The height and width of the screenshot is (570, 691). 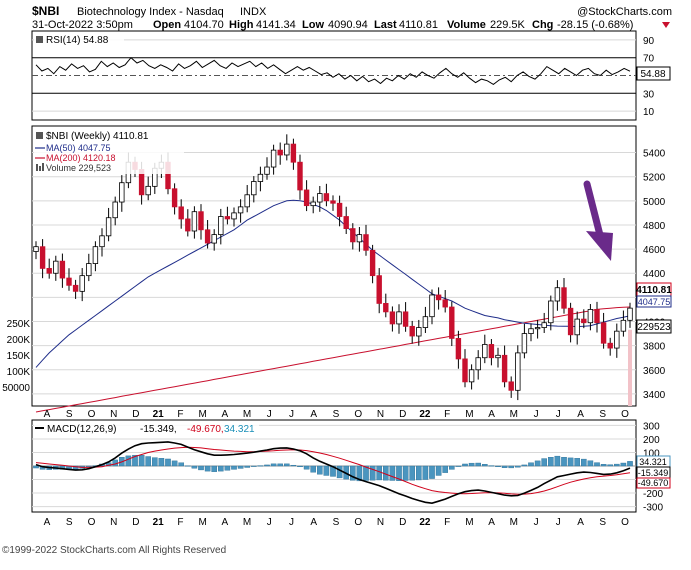 What do you see at coordinates (333, 71) in the screenshot?
I see `rsi-line` at bounding box center [333, 71].